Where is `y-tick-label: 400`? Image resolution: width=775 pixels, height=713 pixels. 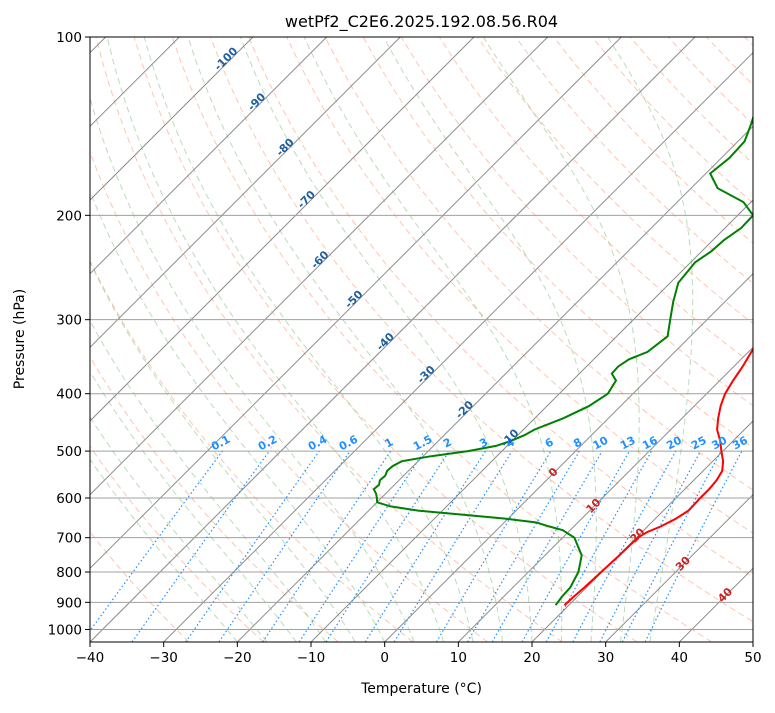 y-tick-label: 400 is located at coordinates (69, 395).